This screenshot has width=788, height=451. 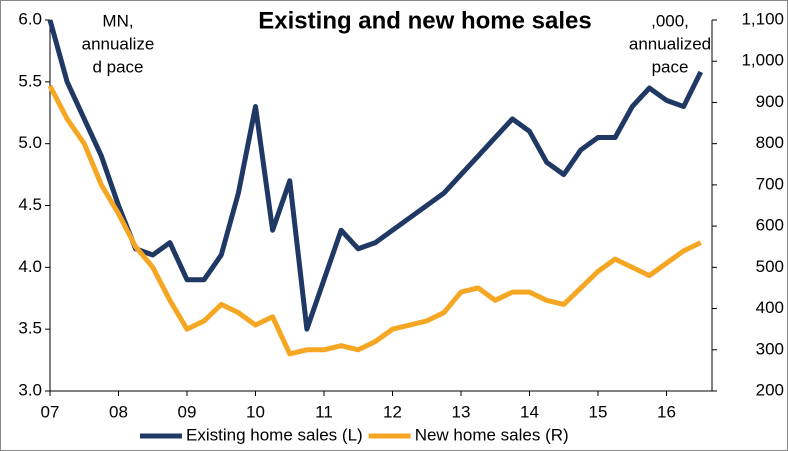 What do you see at coordinates (30, 80) in the screenshot?
I see `y-tick-label: 5.5` at bounding box center [30, 80].